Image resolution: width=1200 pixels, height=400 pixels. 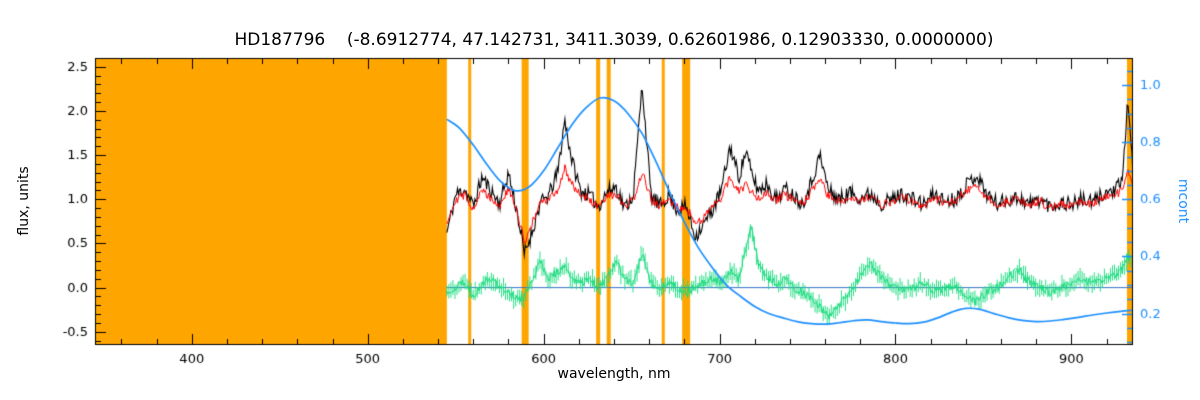 I want to click on x-axis-label: wavelength, nm, so click(x=614, y=374).